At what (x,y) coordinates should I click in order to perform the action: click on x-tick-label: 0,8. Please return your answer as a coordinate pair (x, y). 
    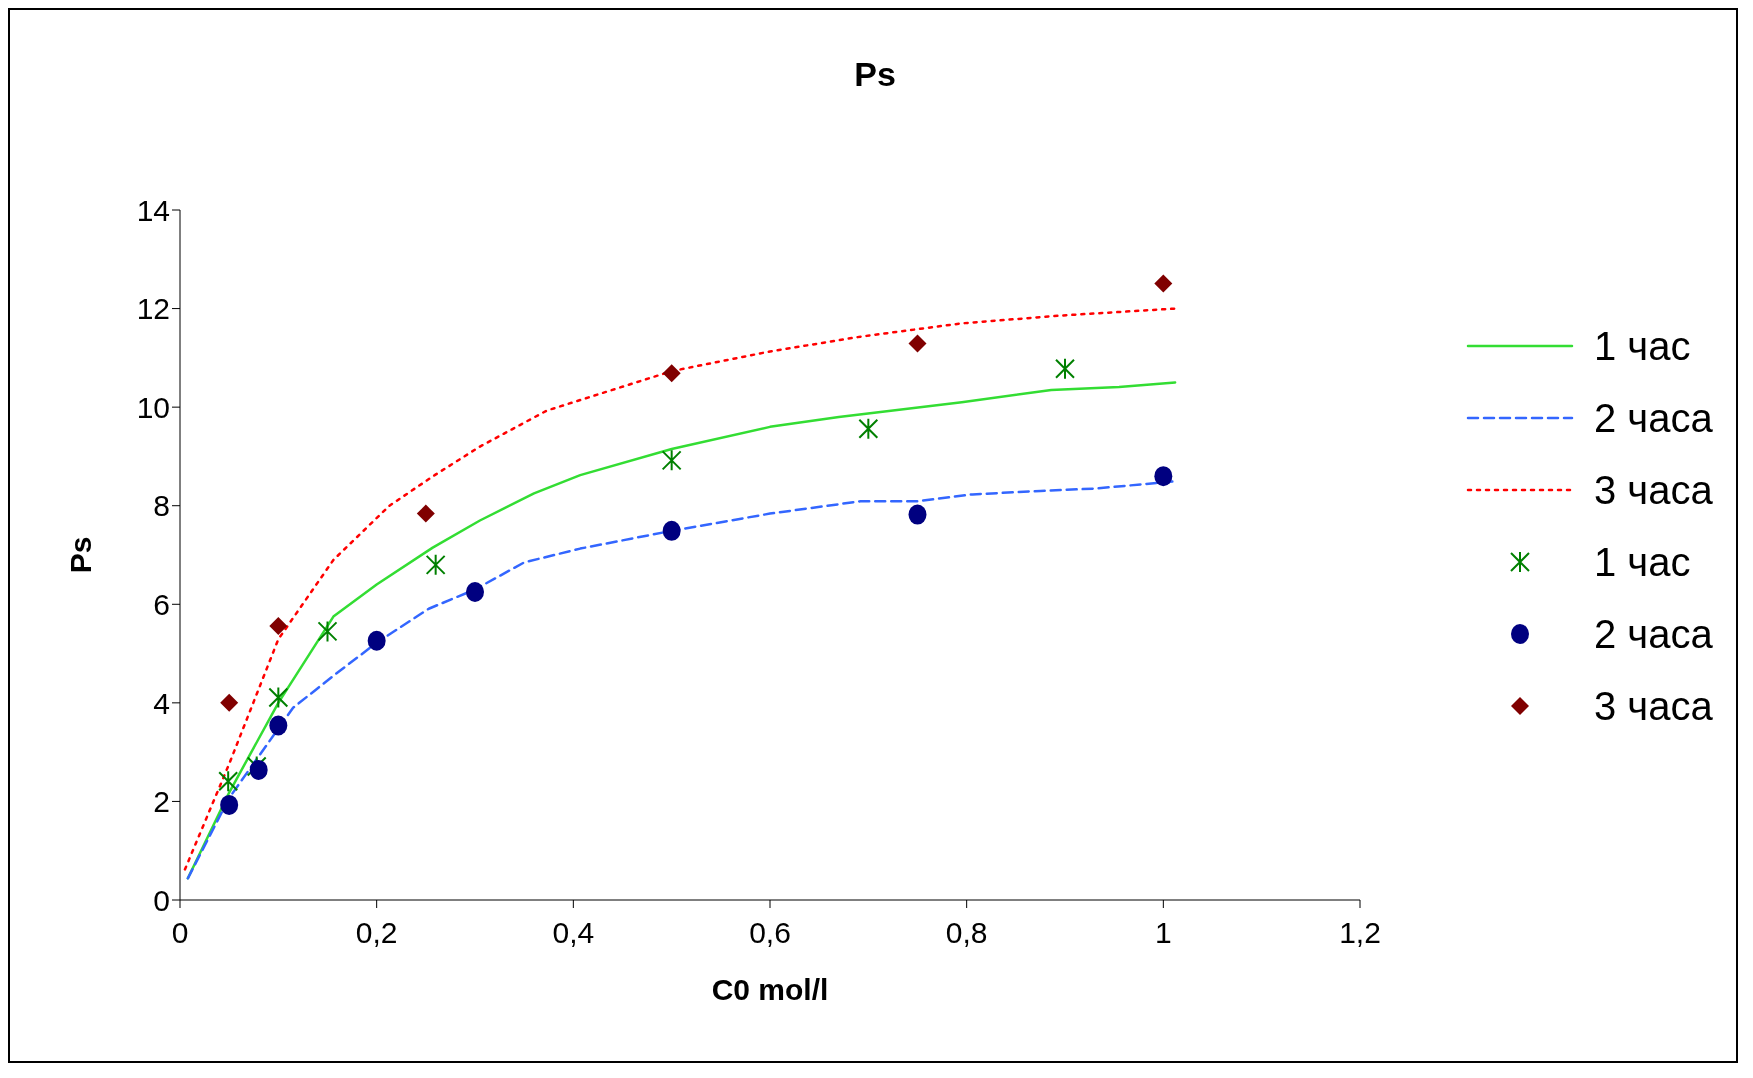
    Looking at the image, I should click on (966, 933).